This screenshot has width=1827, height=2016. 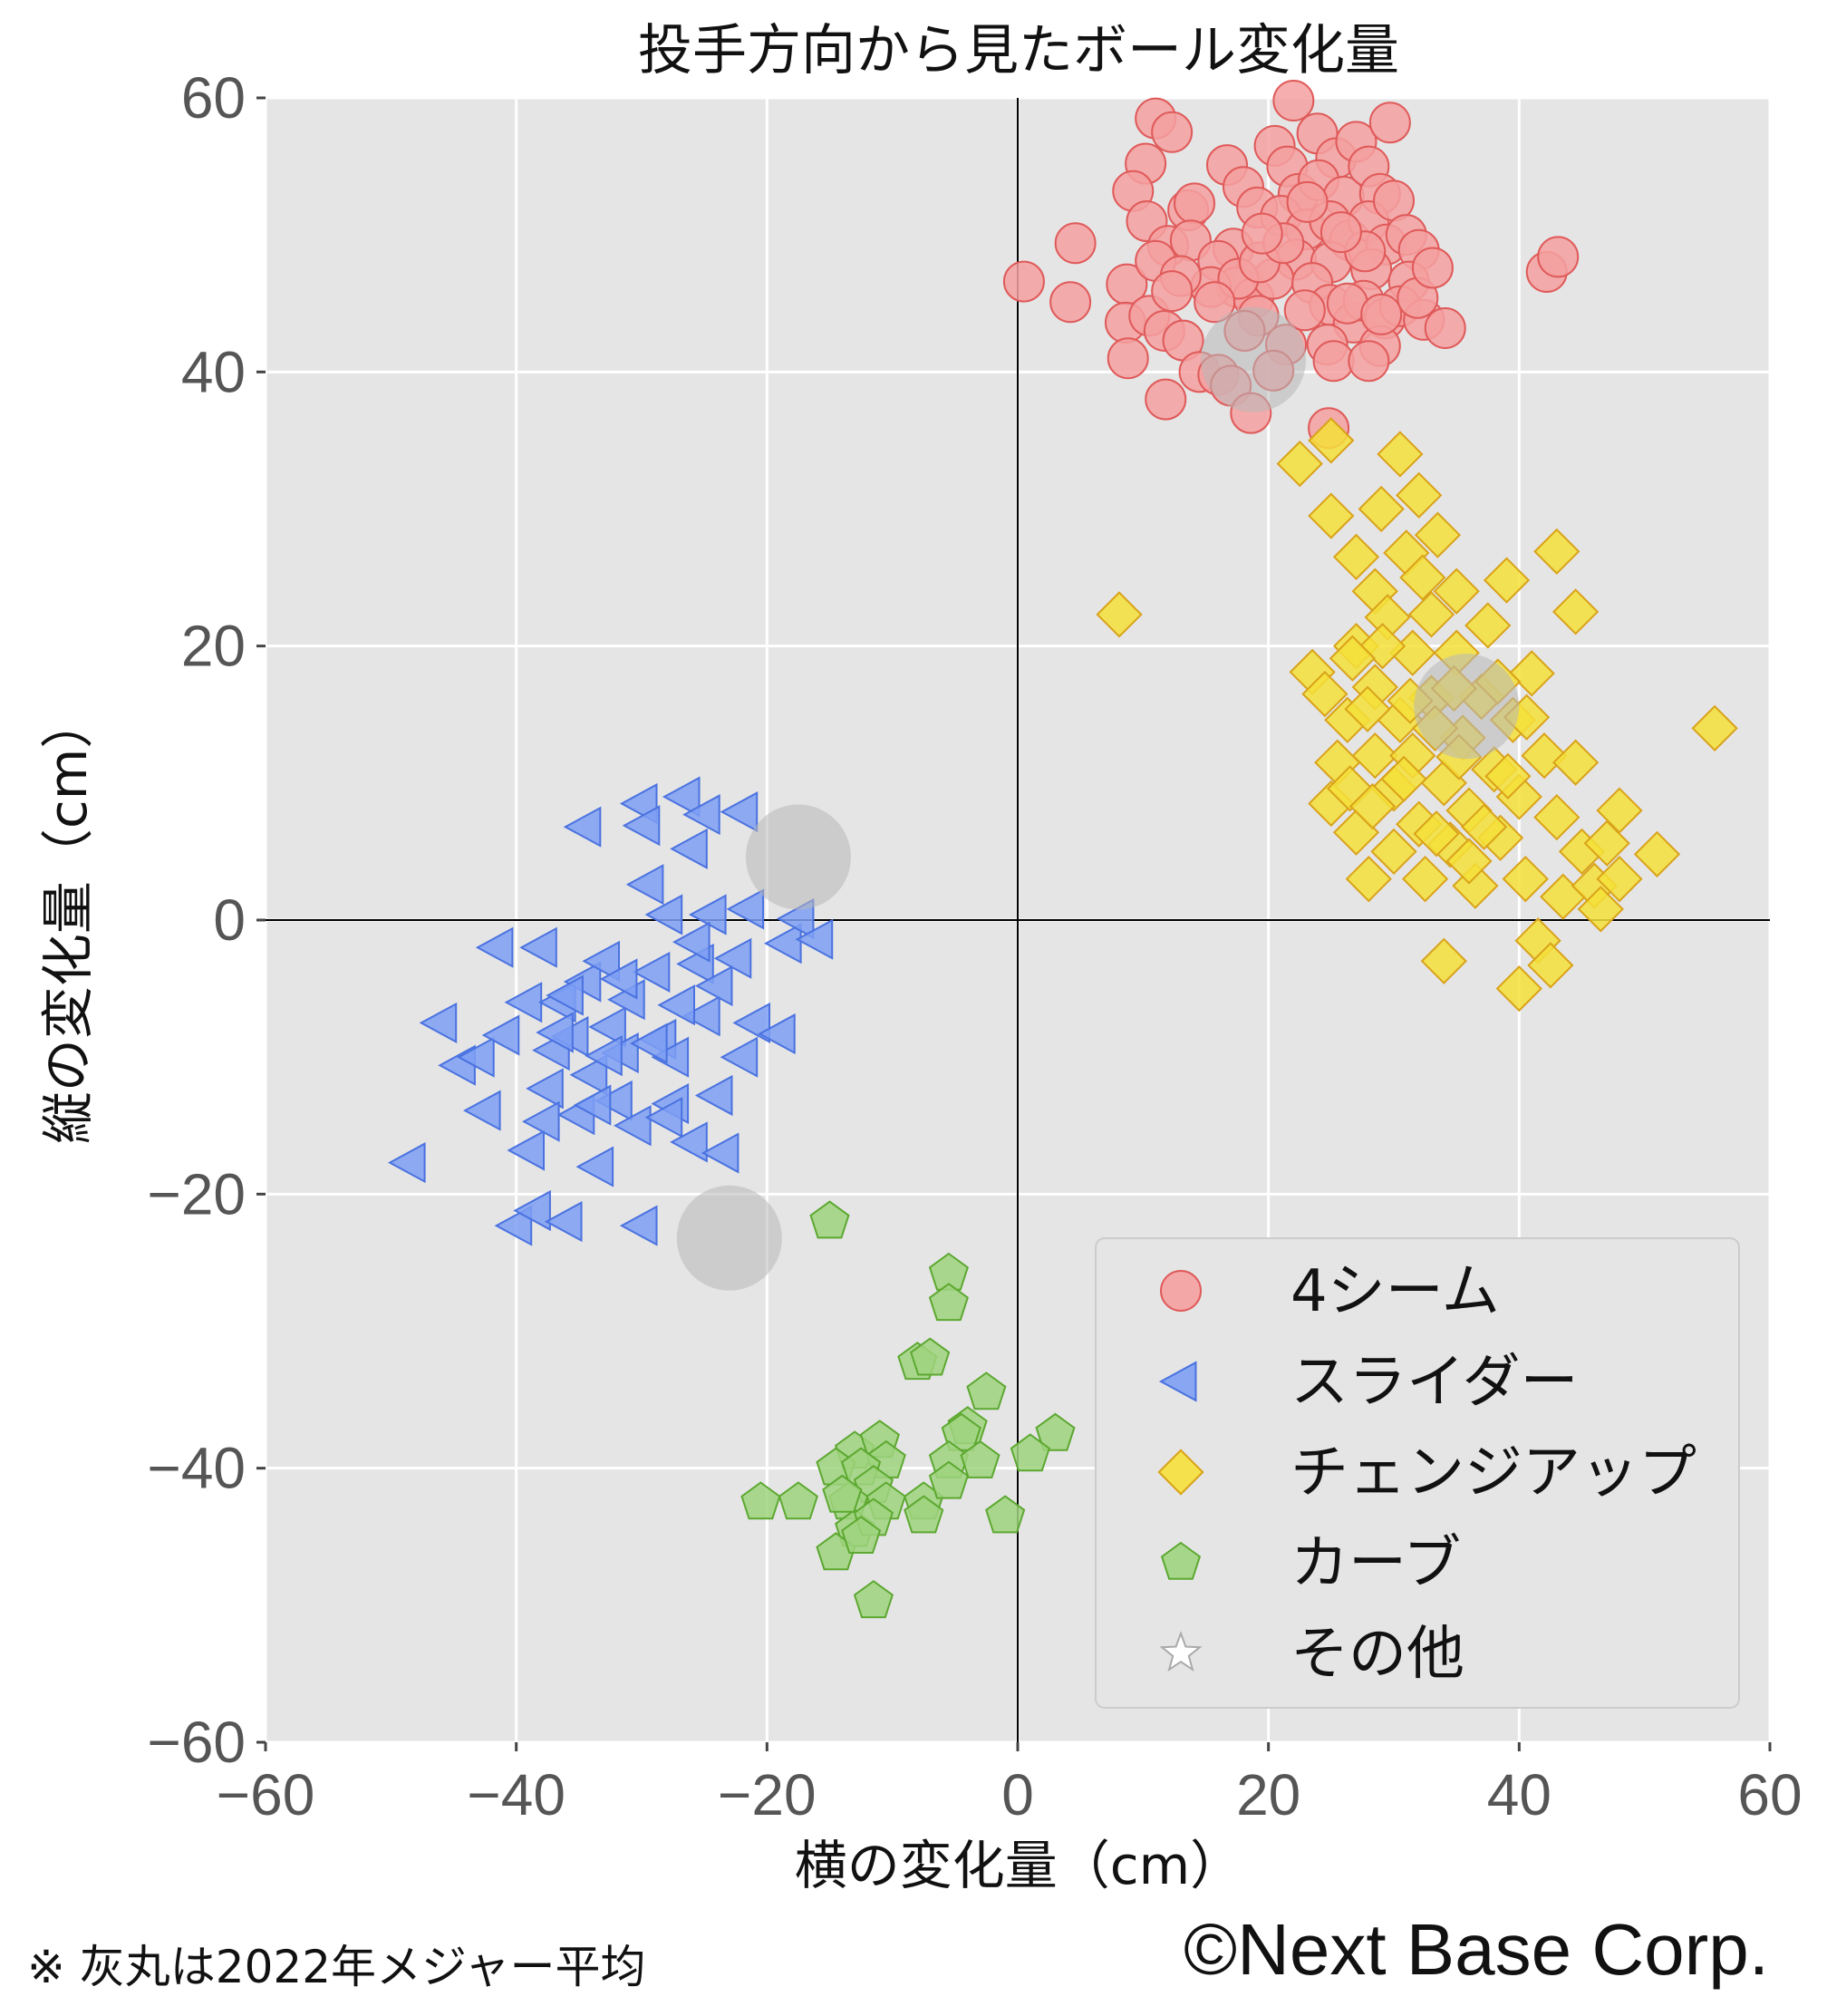 I want to click on x-tick-label: 0, so click(x=1017, y=1795).